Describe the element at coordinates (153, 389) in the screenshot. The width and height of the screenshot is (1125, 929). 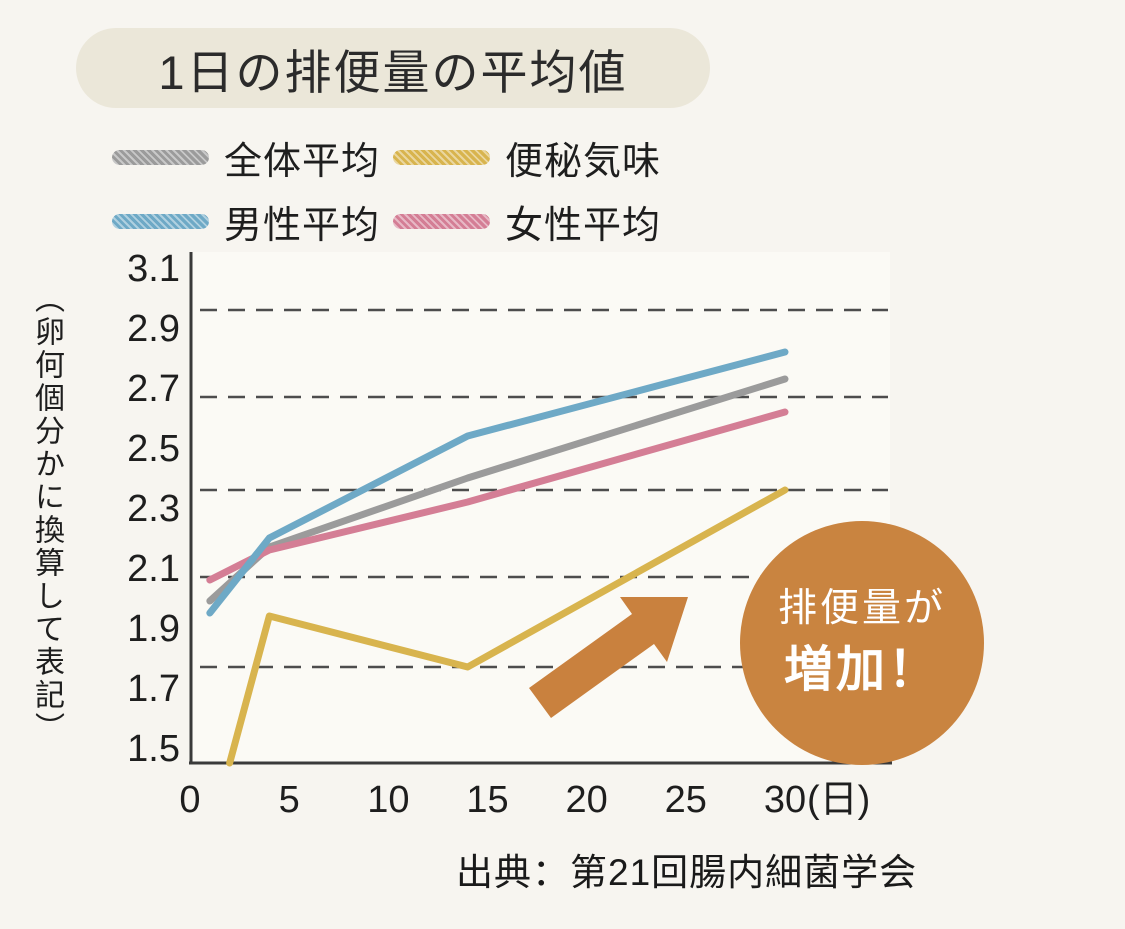
I see `y-tick-label: 2.7` at that location.